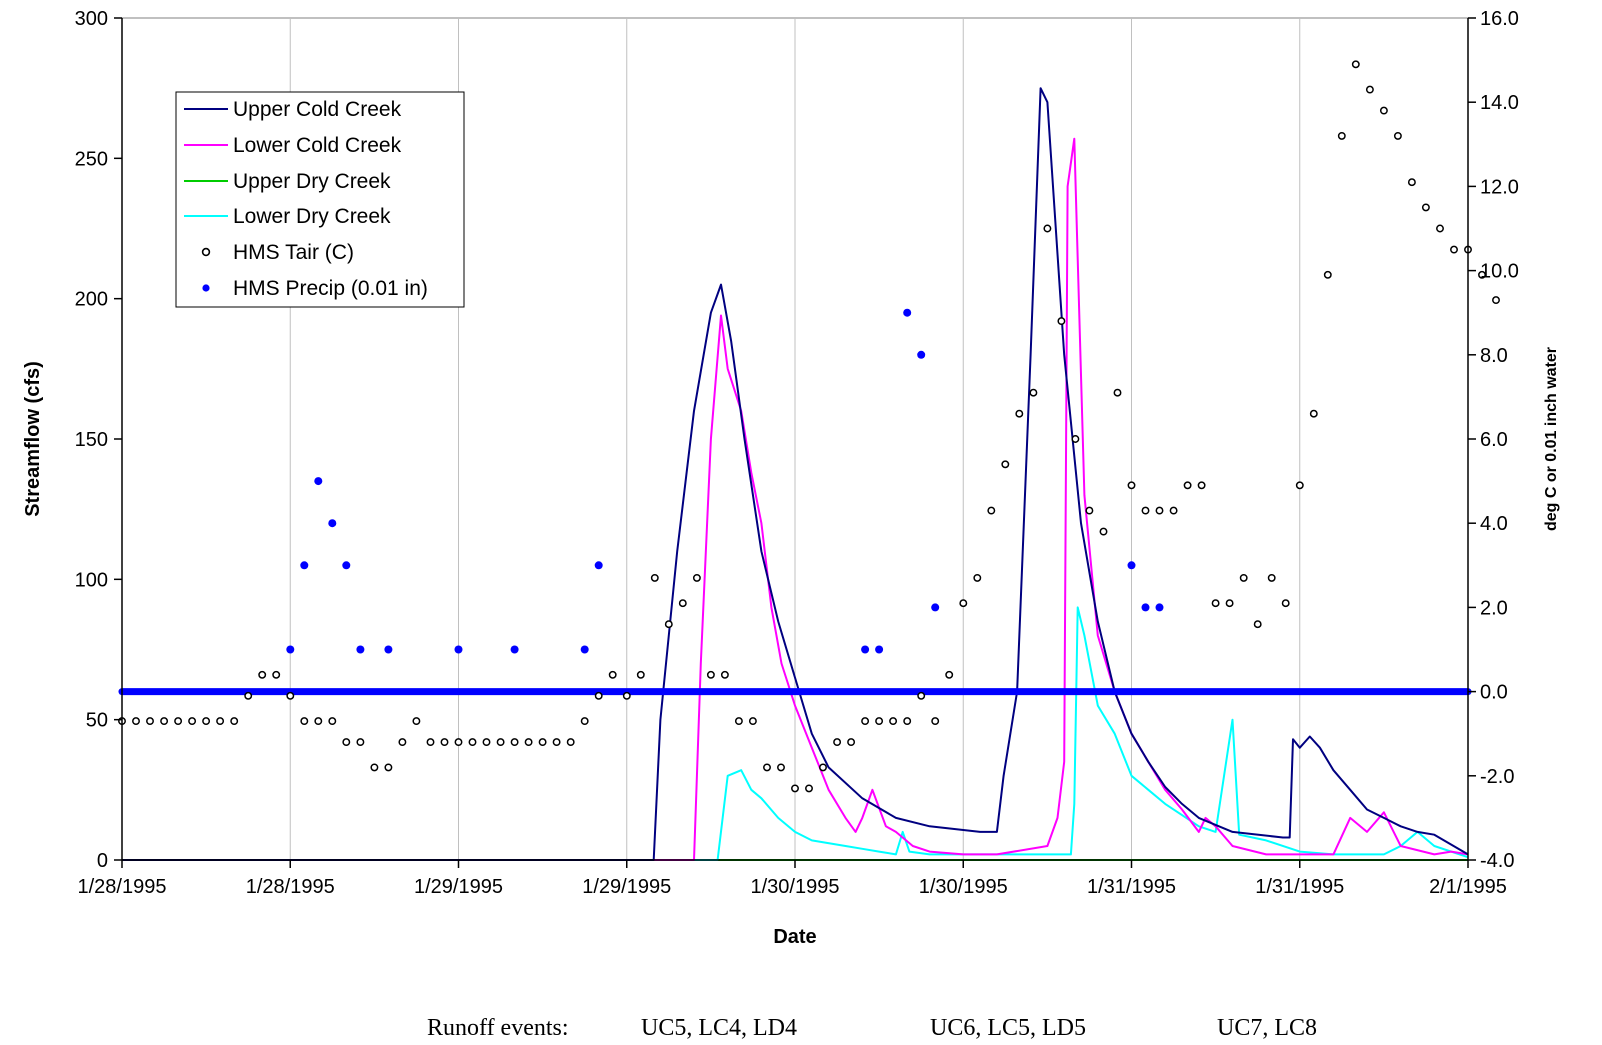  Describe the element at coordinates (91, 440) in the screenshot. I see `y-tick-label: 150` at that location.